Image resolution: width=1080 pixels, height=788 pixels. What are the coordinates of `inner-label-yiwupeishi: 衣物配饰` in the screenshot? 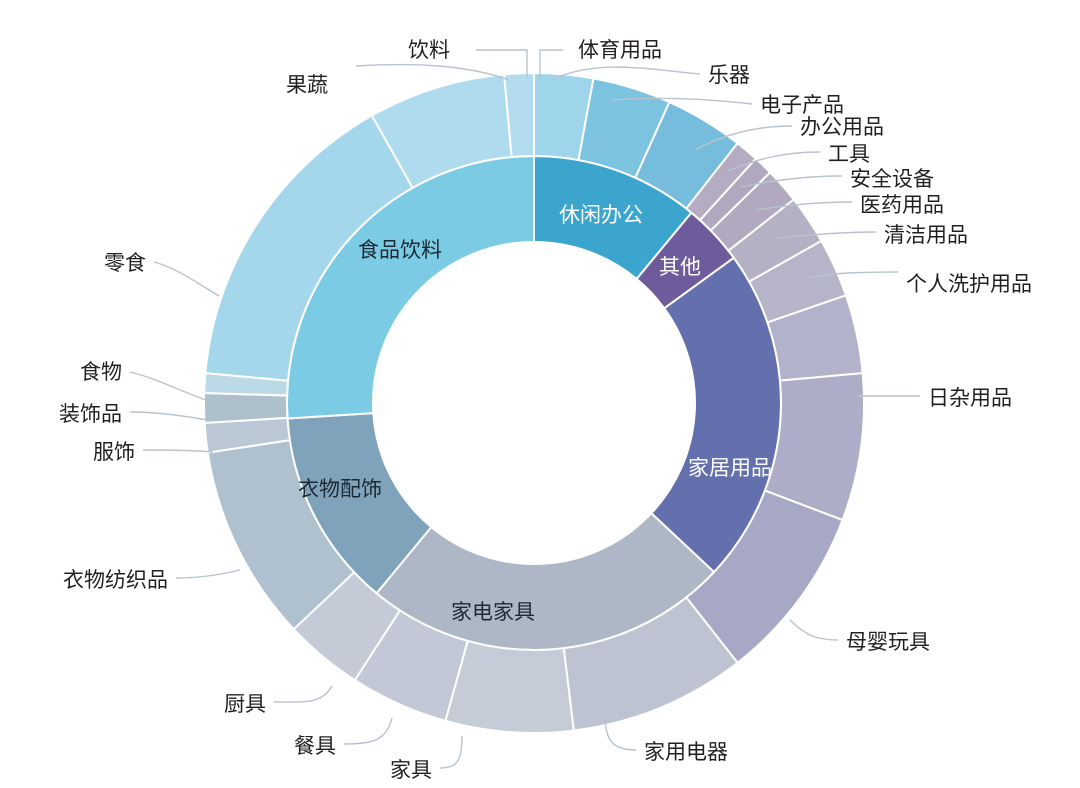 It's located at (340, 489).